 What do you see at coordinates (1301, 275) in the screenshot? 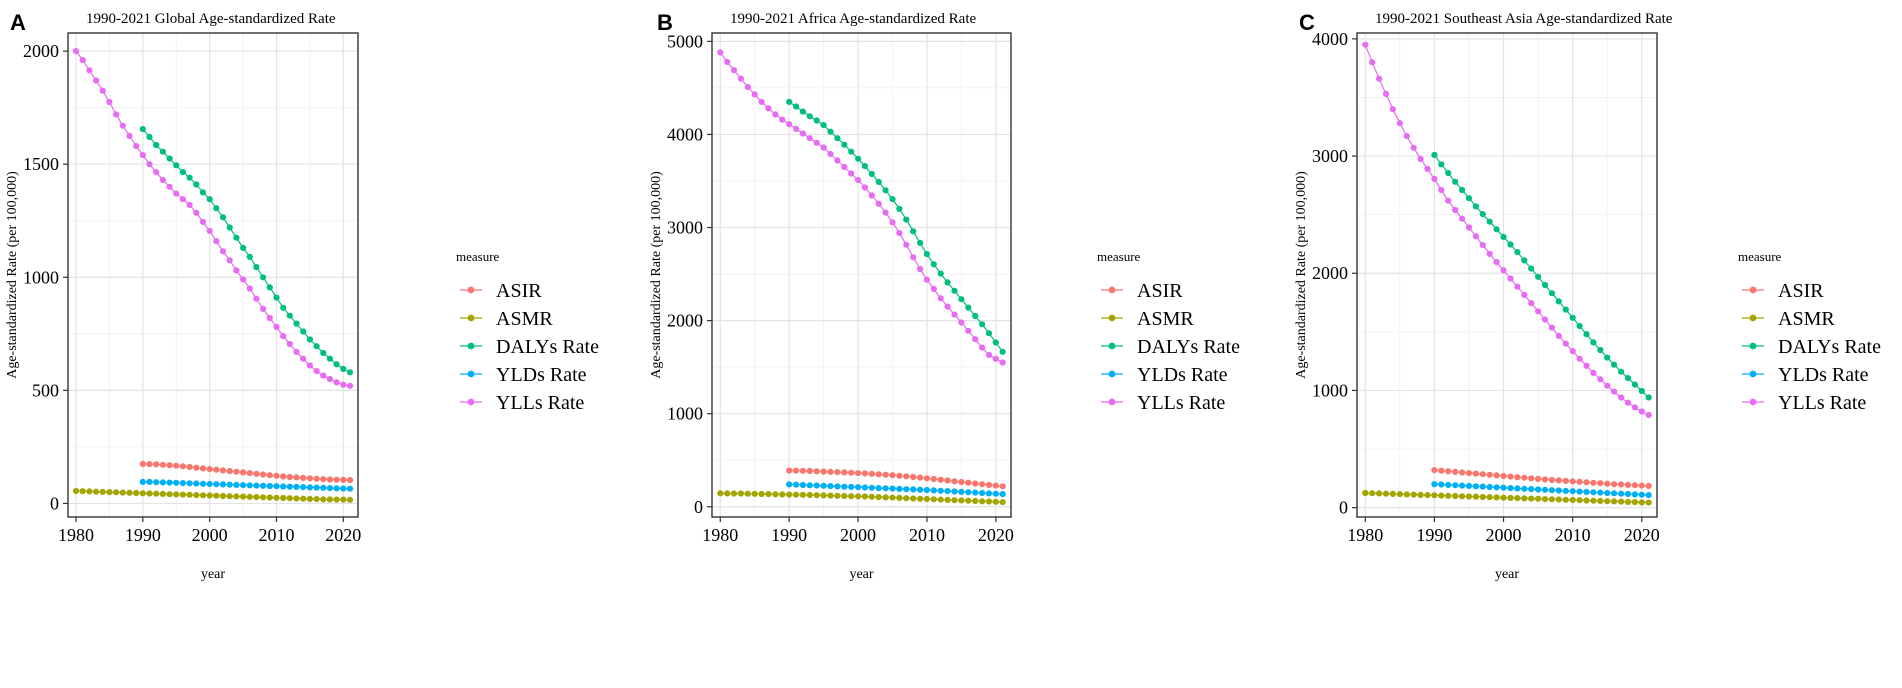
I see `y-axis-label: Age-standardized Rate (per 100,000)` at bounding box center [1301, 275].